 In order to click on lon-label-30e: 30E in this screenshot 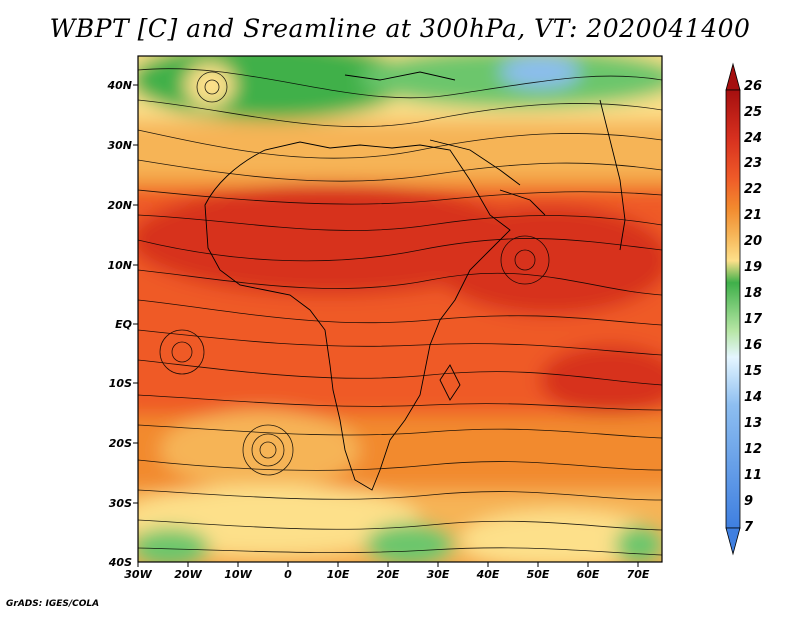, I will do `click(438, 574)`.